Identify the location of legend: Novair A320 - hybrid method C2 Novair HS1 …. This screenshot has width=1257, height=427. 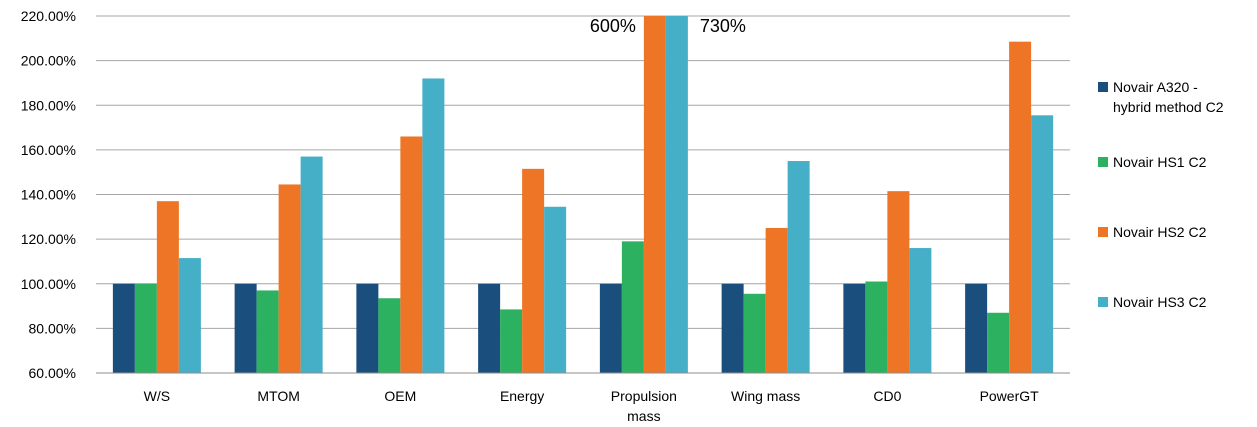
(1161, 194).